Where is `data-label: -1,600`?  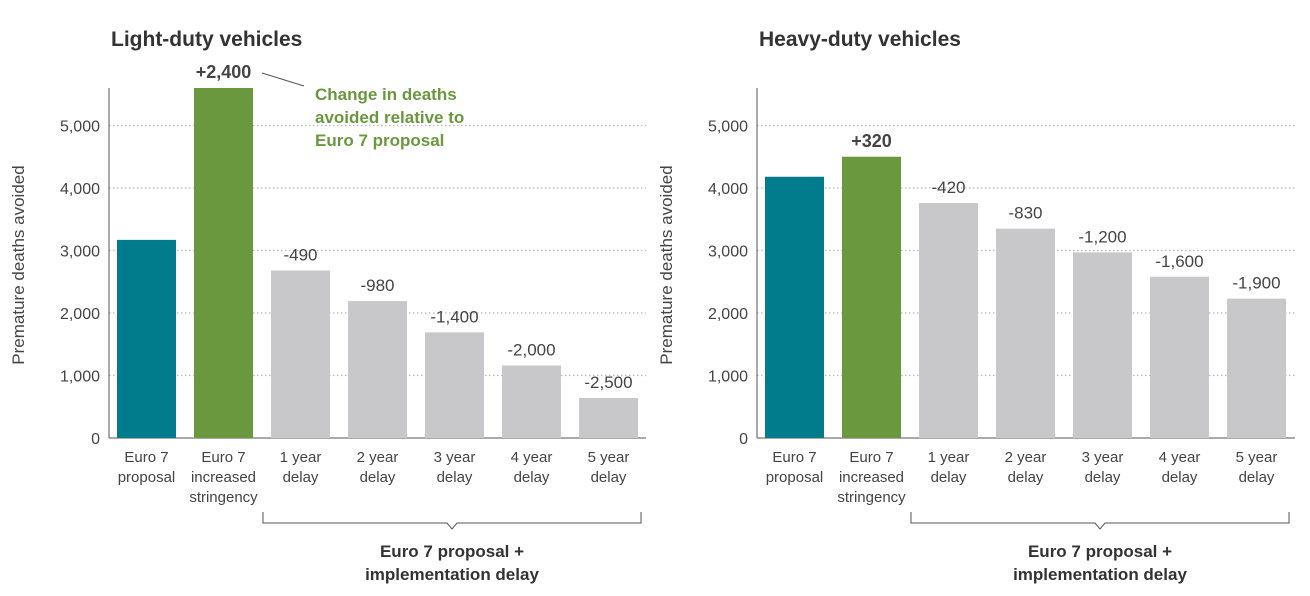
data-label: -1,600 is located at coordinates (1179, 261).